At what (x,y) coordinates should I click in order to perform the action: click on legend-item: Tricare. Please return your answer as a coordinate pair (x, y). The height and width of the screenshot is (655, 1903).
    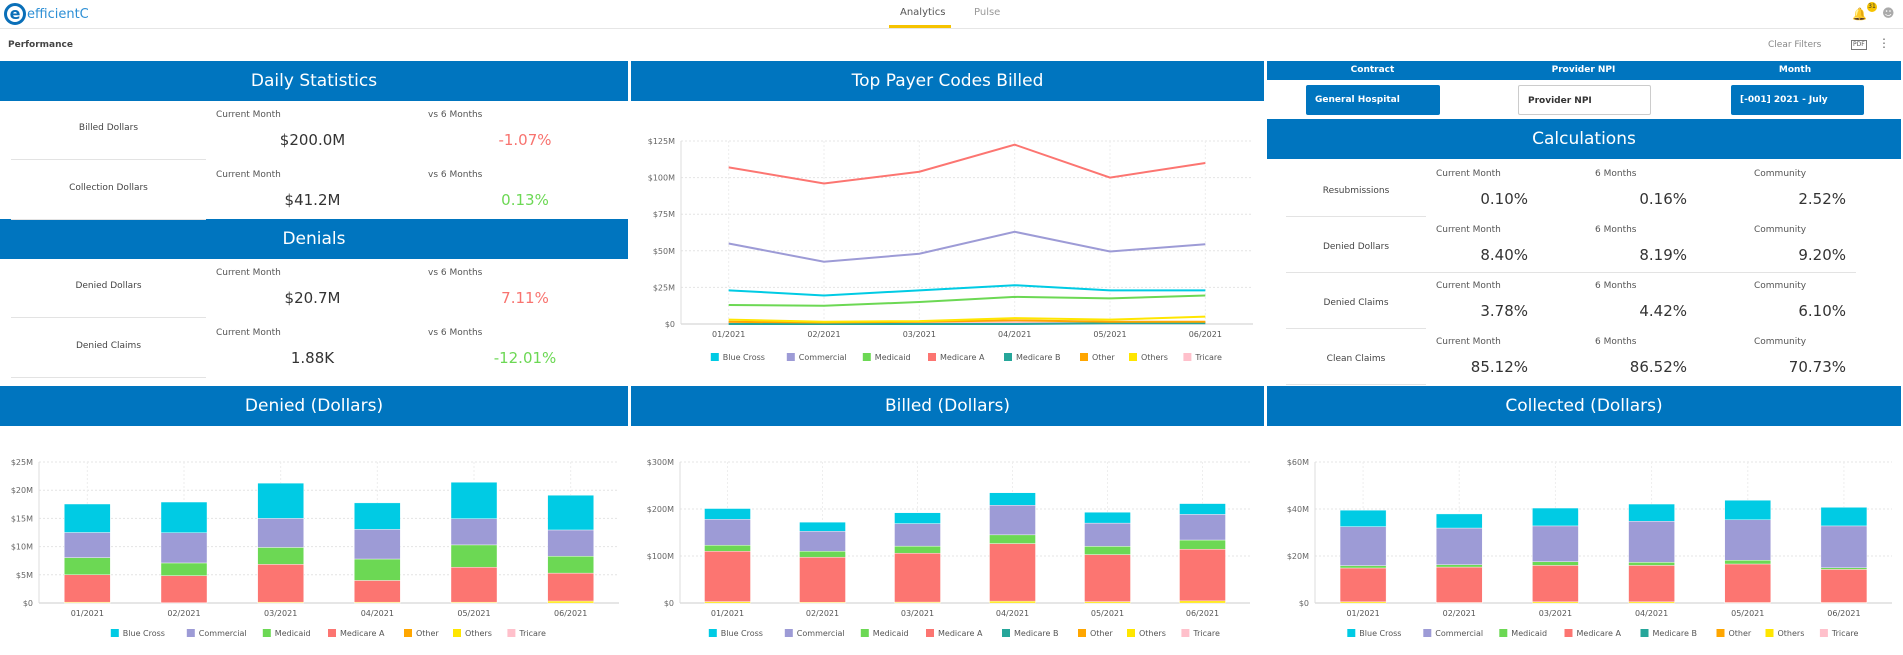
    Looking at the image, I should click on (1845, 633).